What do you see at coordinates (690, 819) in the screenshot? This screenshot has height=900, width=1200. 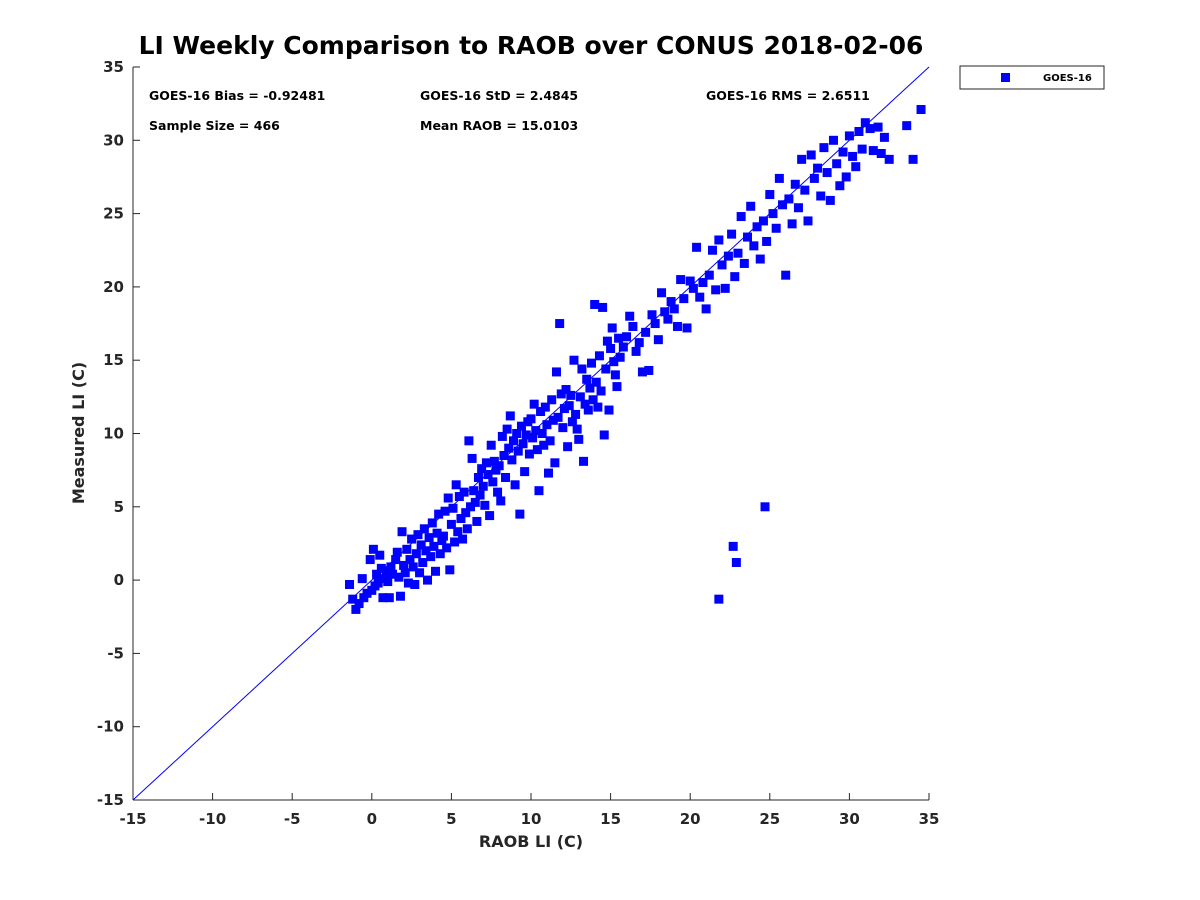 I see `x-tick-label: 20` at bounding box center [690, 819].